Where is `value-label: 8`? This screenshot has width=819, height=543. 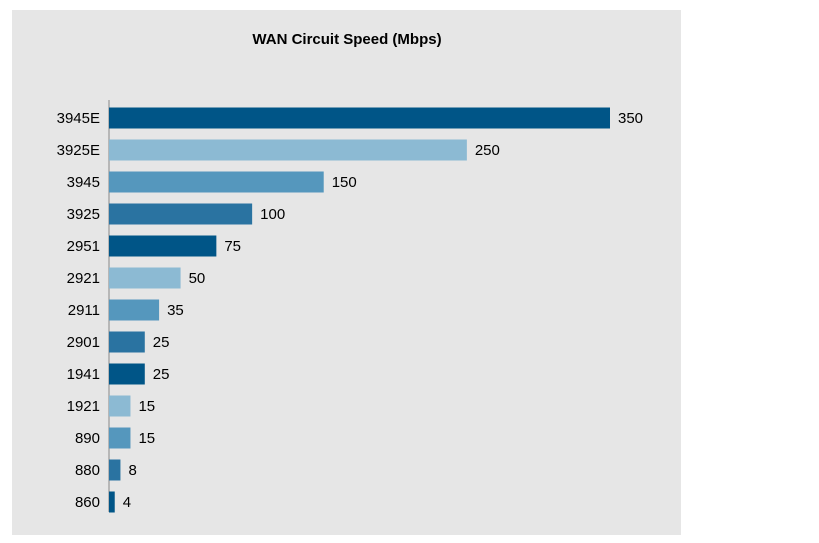
value-label: 8 is located at coordinates (132, 470).